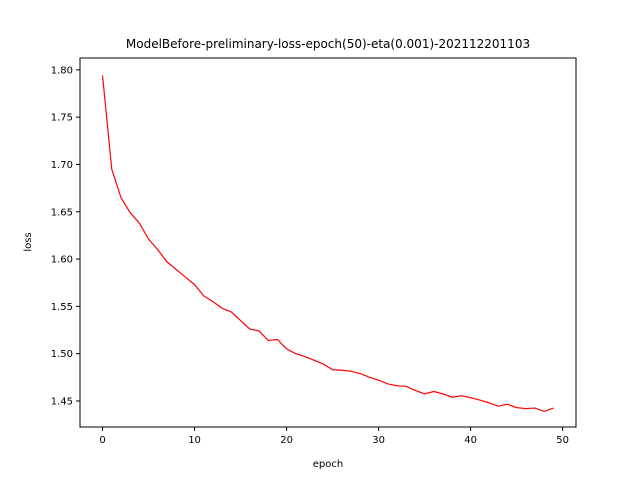 This screenshot has height=480, width=640. Describe the element at coordinates (65, 236) in the screenshot. I see `y-axis: 1.45 1.50 1.55 1.60 1.65 1.70 1.75 1.80` at that location.